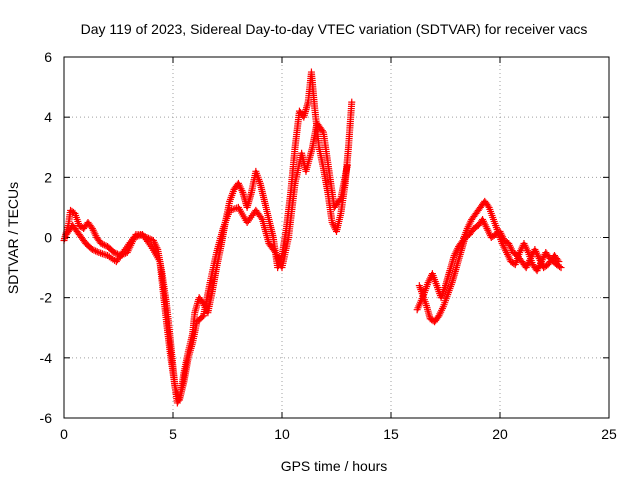 This screenshot has width=640, height=480. I want to click on x-tick-label: 15, so click(391, 434).